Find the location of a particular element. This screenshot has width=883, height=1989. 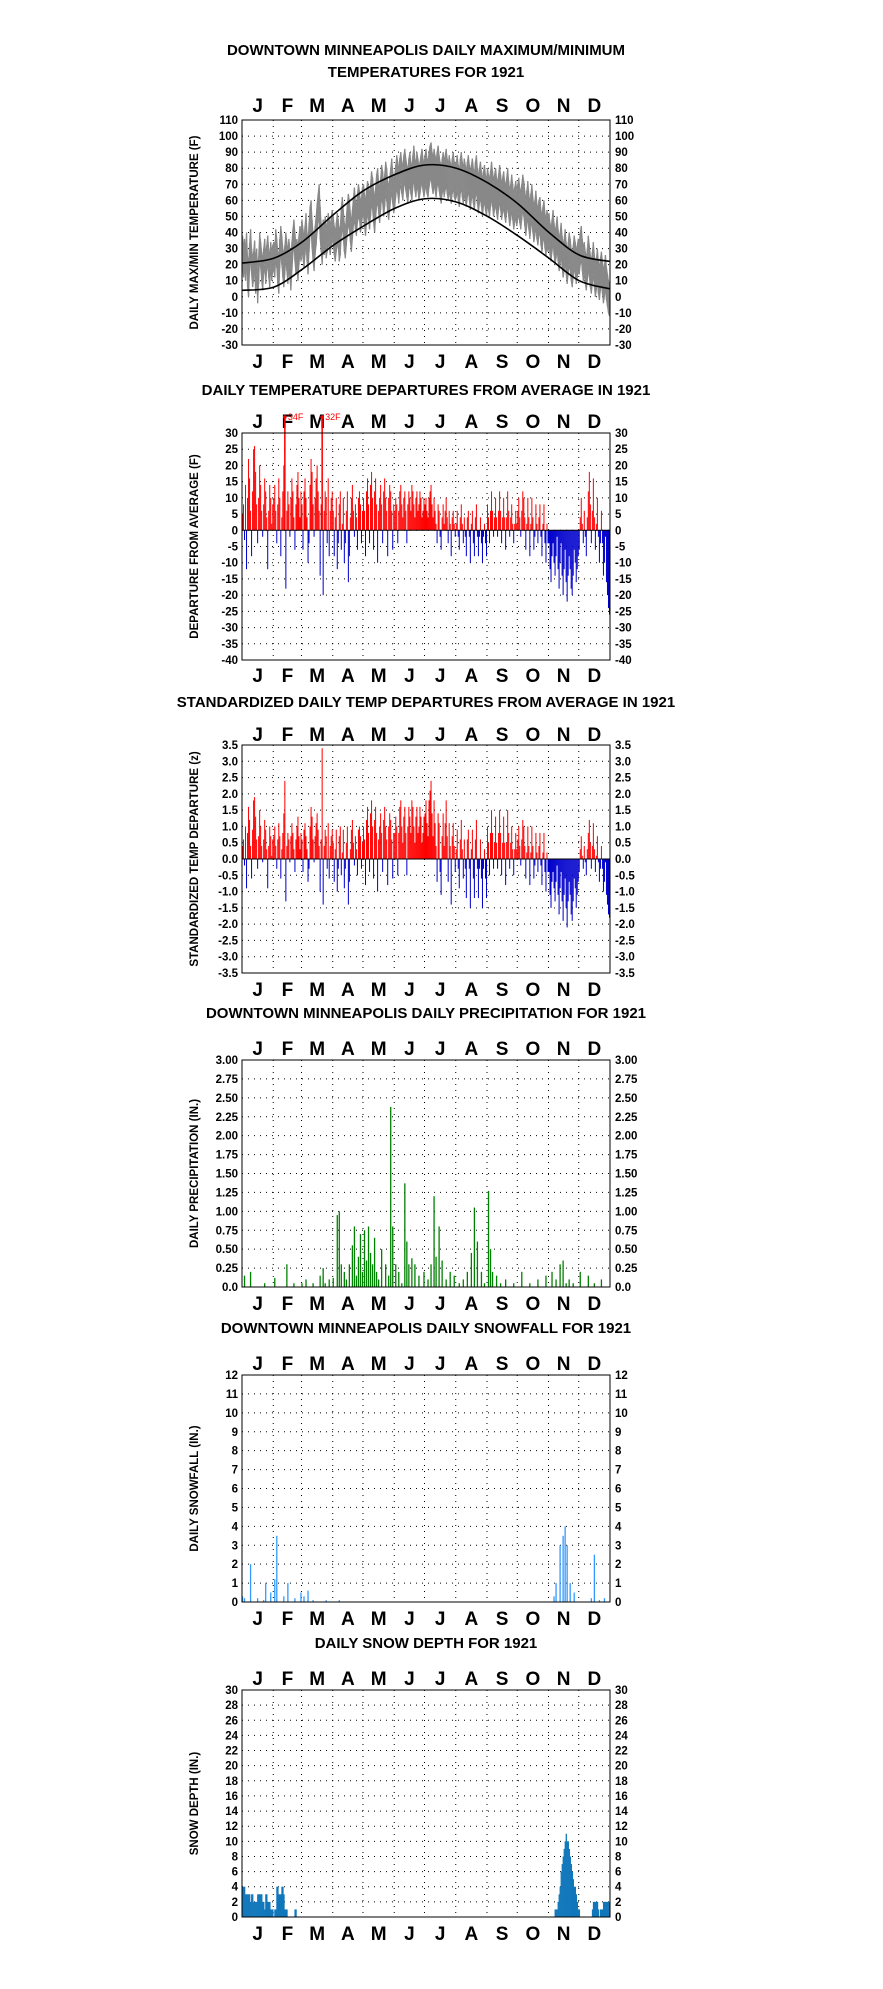

temps-ytick-left: 100 is located at coordinates (228, 137).